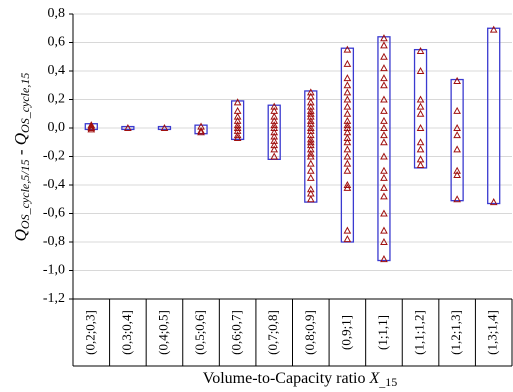  Describe the element at coordinates (57, 99) in the screenshot. I see `y-tick-label: 0,2` at that location.